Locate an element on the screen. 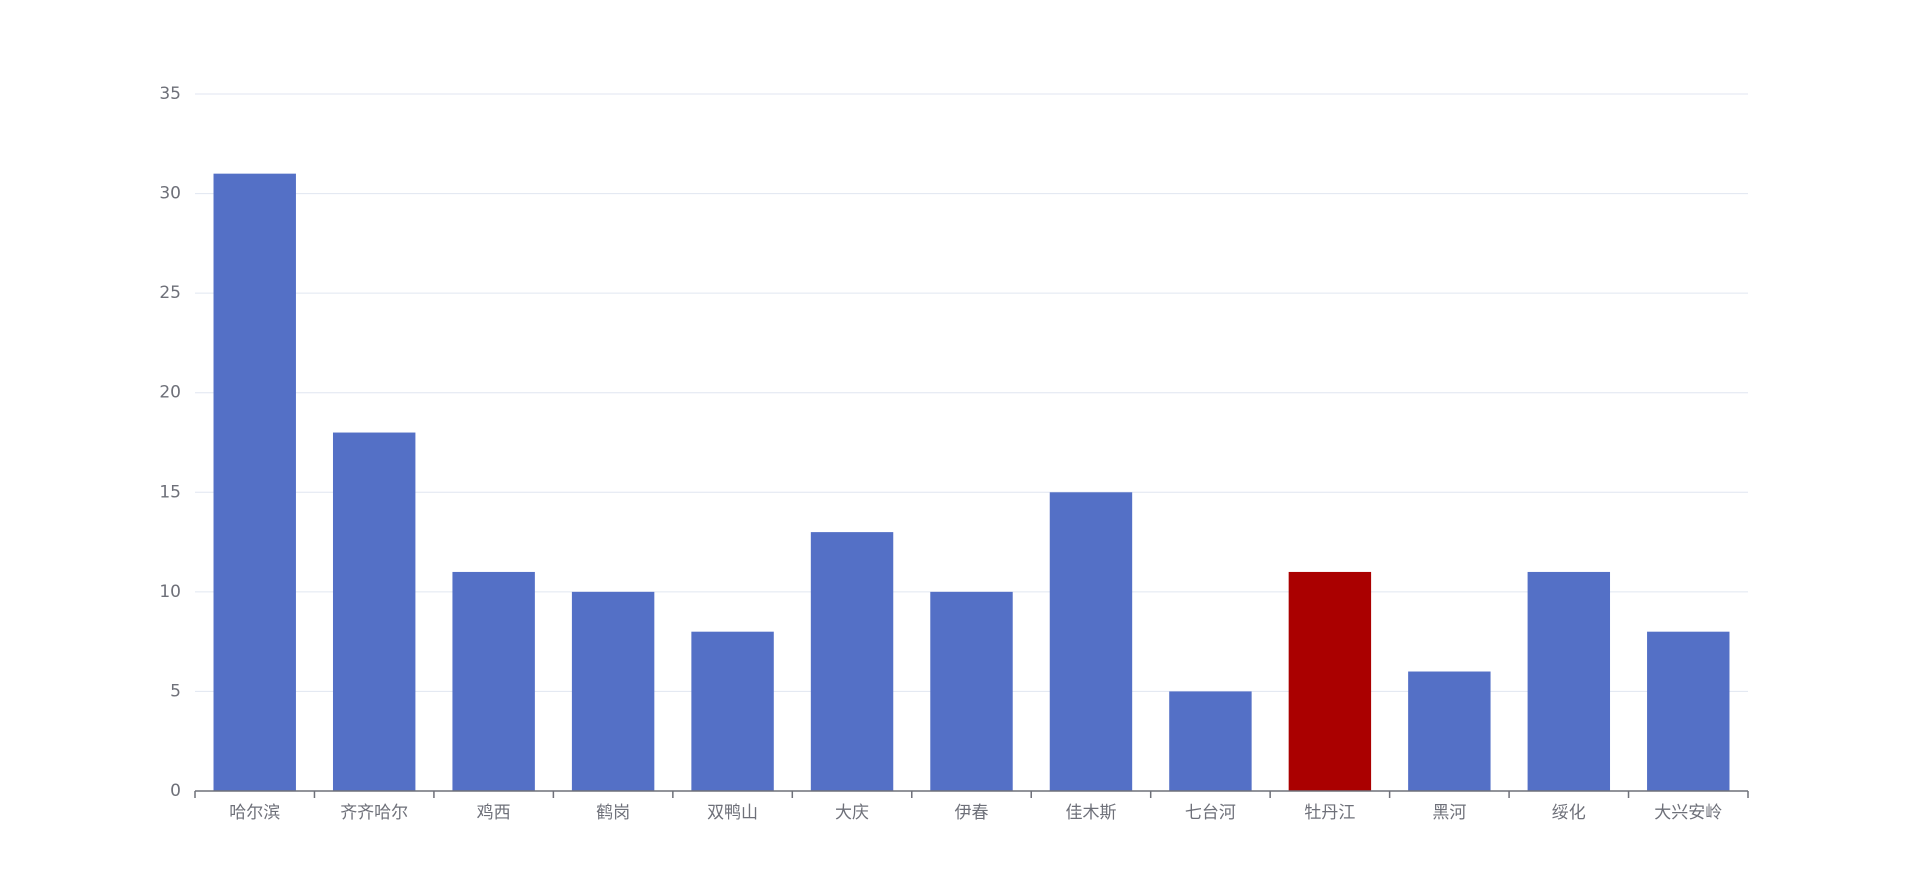 The image size is (1920, 892). x-axis-tick-labels: 哈尔滨 齐齐哈尔 鸡西 鹤岗 双鸭山 大庆 伊春 佳木斯 七台河 牡丹江 黑河 绥化 大兴安岭 is located at coordinates (975, 813).